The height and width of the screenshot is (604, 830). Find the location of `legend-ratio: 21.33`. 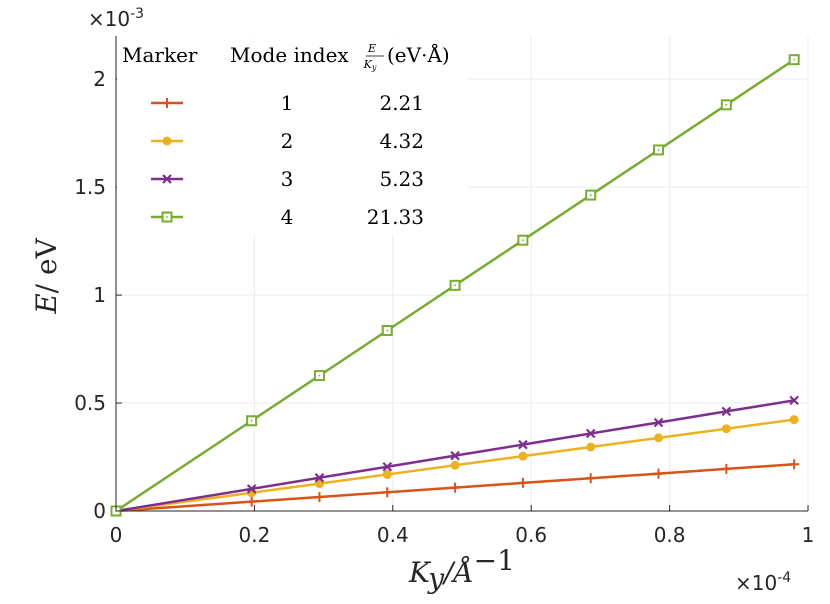

legend-ratio: 21.33 is located at coordinates (395, 217).